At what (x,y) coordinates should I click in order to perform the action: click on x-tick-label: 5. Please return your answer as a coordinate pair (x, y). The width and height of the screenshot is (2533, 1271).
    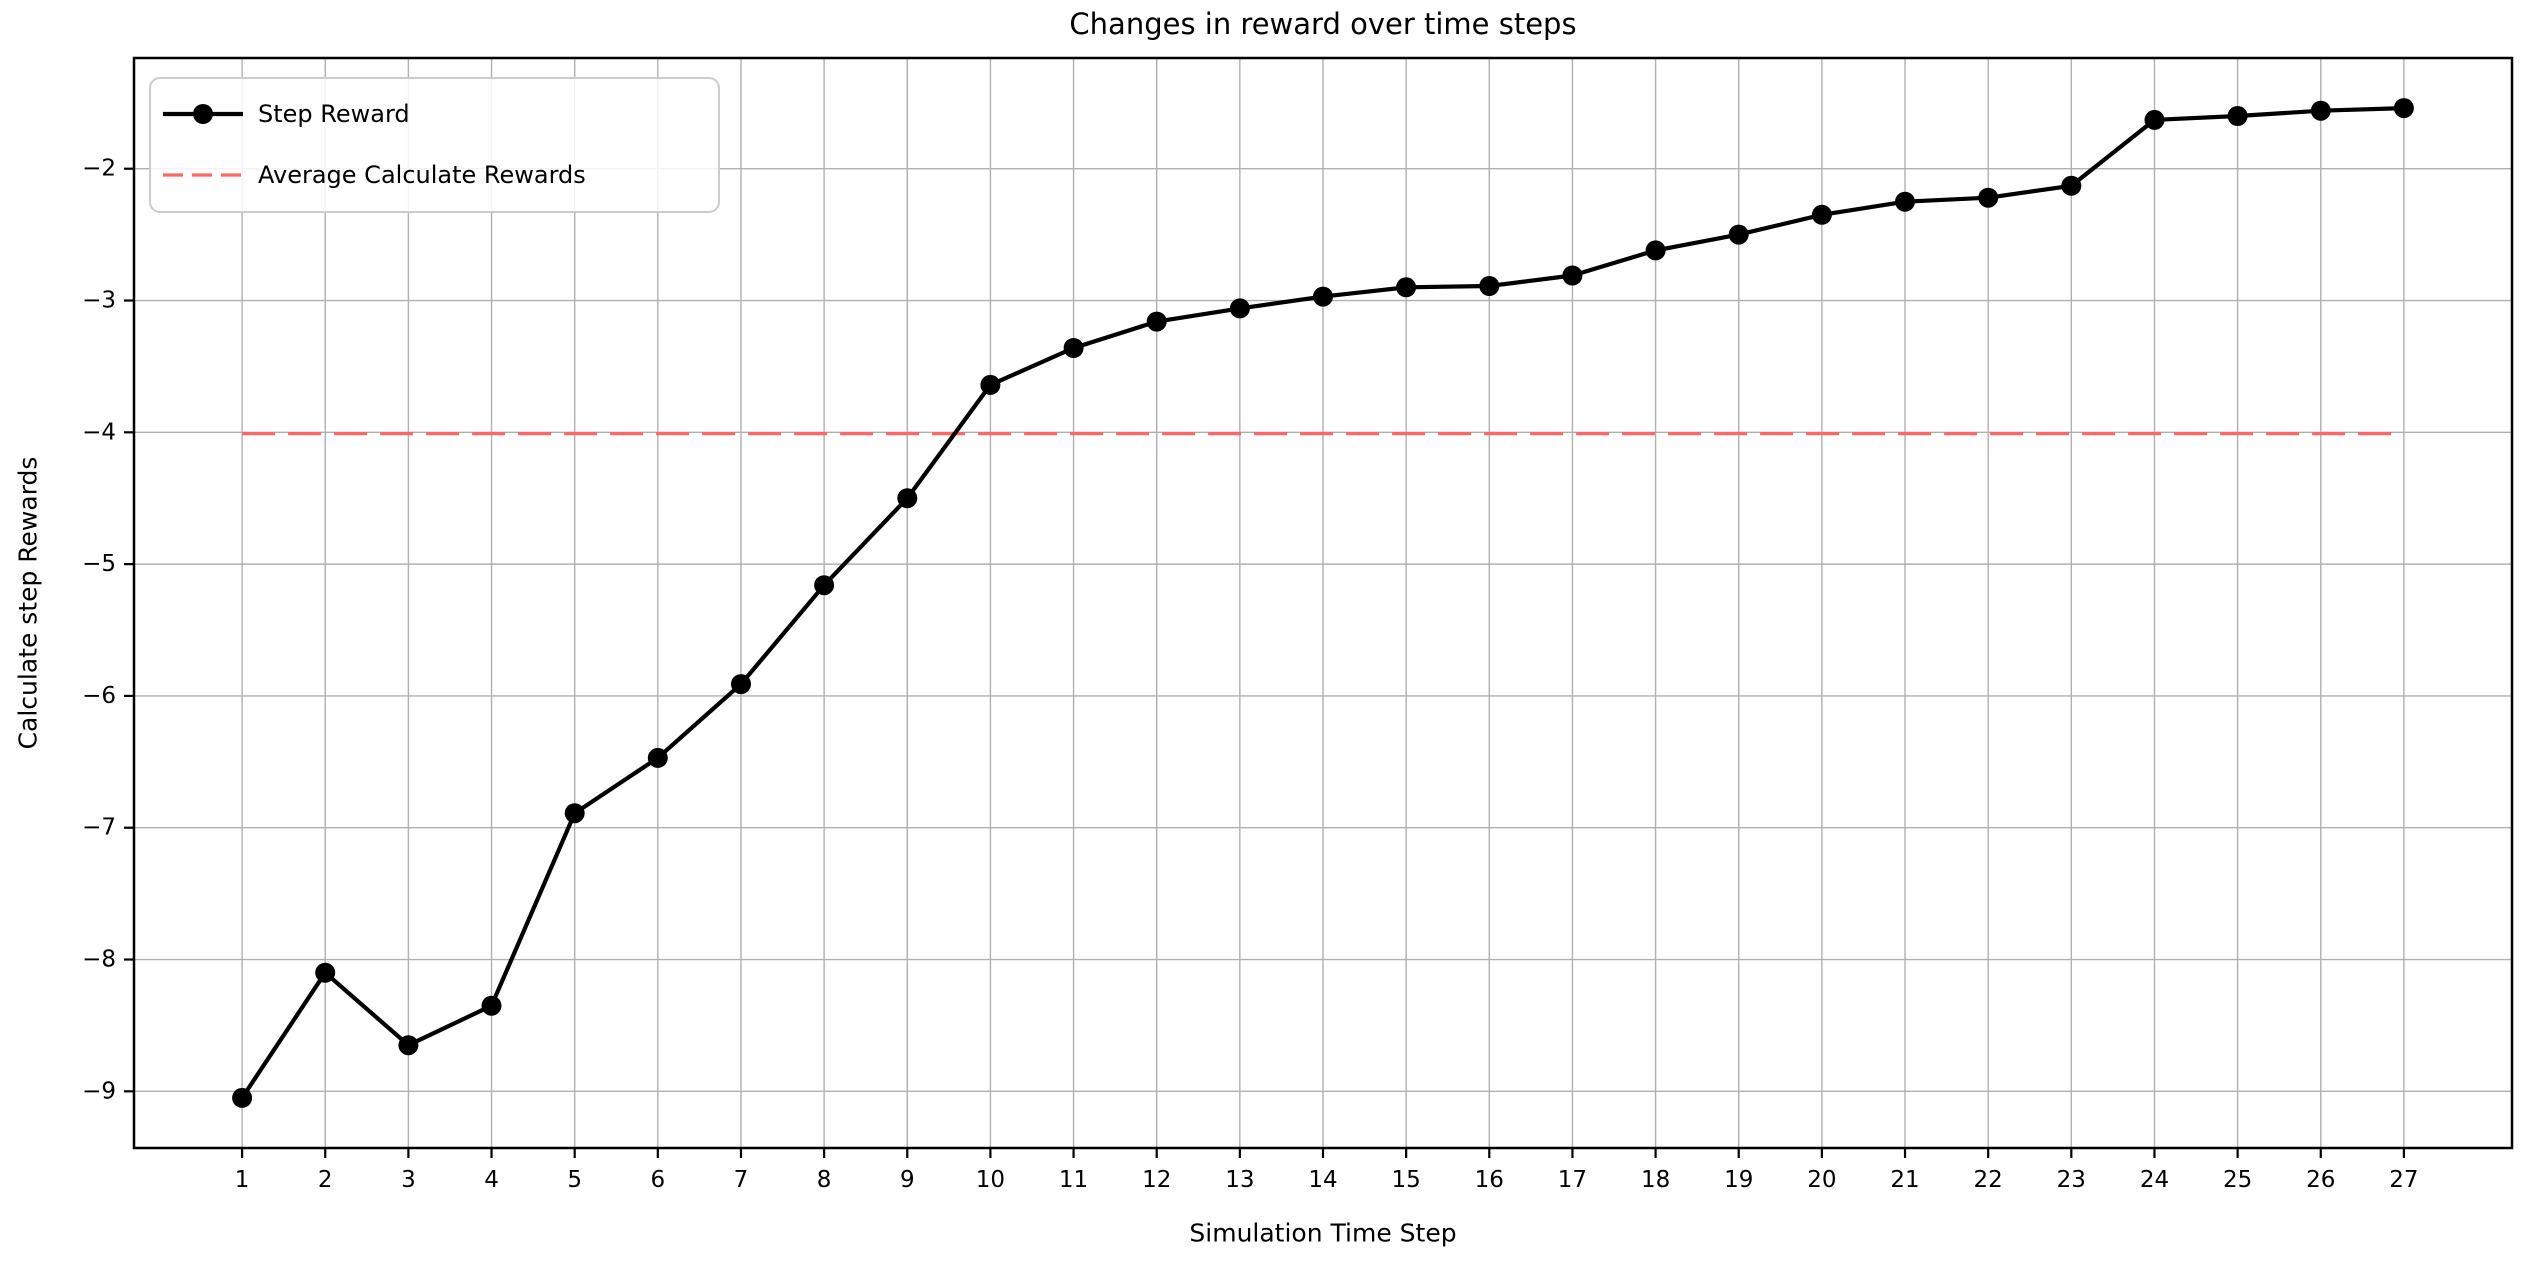
    Looking at the image, I should click on (574, 1180).